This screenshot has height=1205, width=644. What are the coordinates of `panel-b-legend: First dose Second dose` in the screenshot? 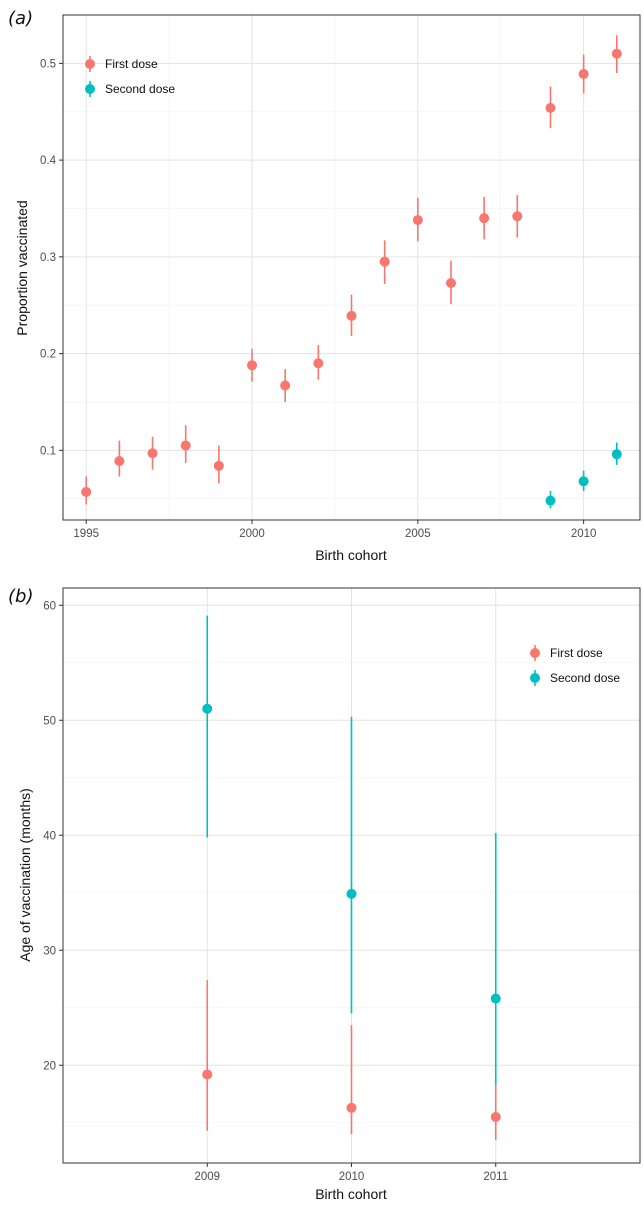 It's located at (575, 665).